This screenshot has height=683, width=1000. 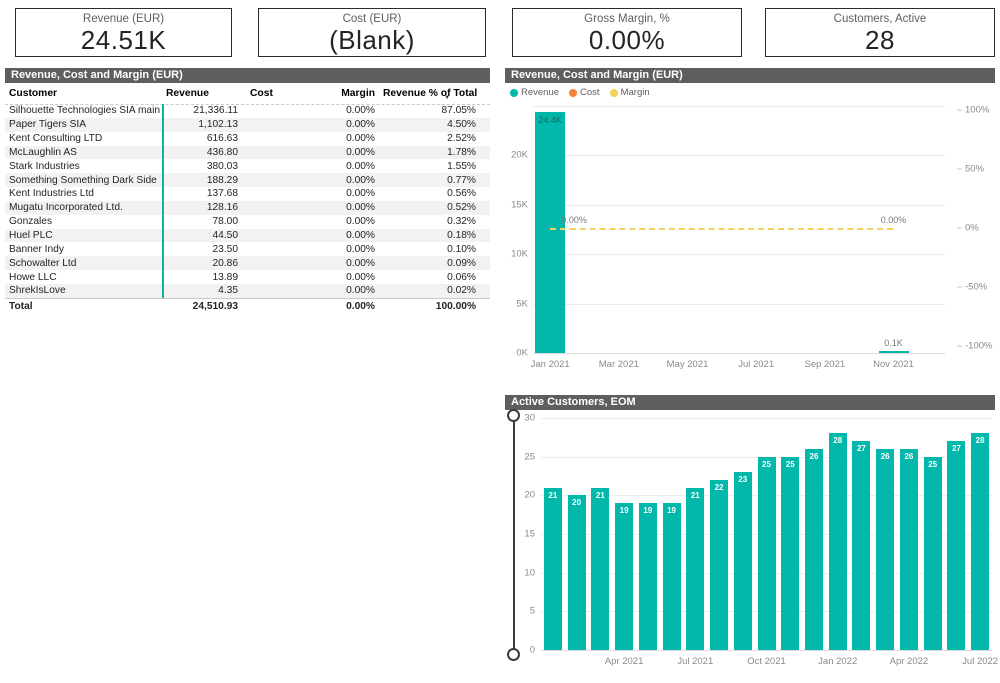 I want to click on chart-legend: Revenue Cost Margin, so click(x=580, y=92).